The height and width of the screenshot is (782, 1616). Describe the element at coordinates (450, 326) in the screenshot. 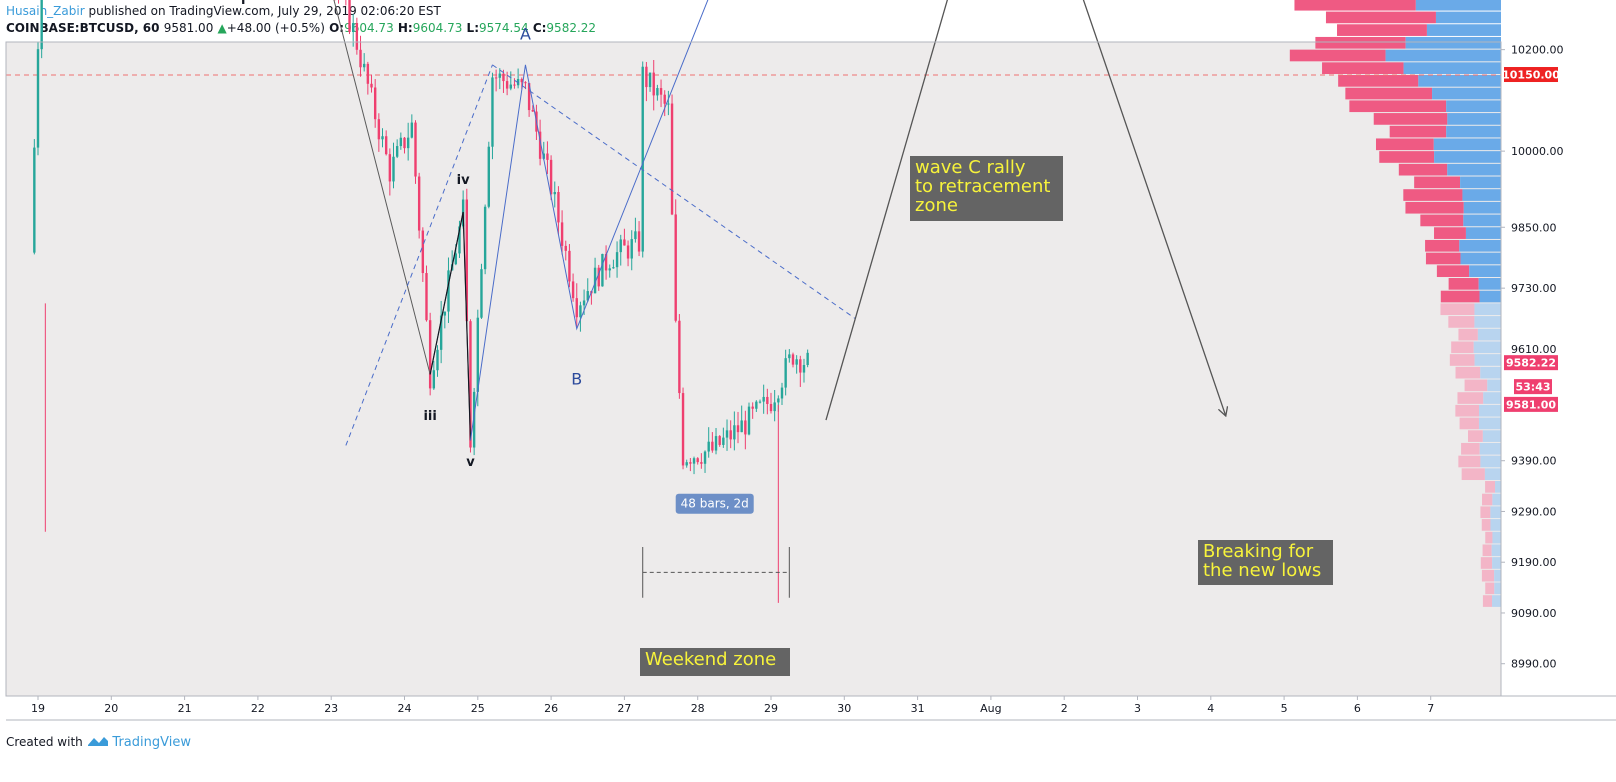

I see `wave-iv-line` at that location.